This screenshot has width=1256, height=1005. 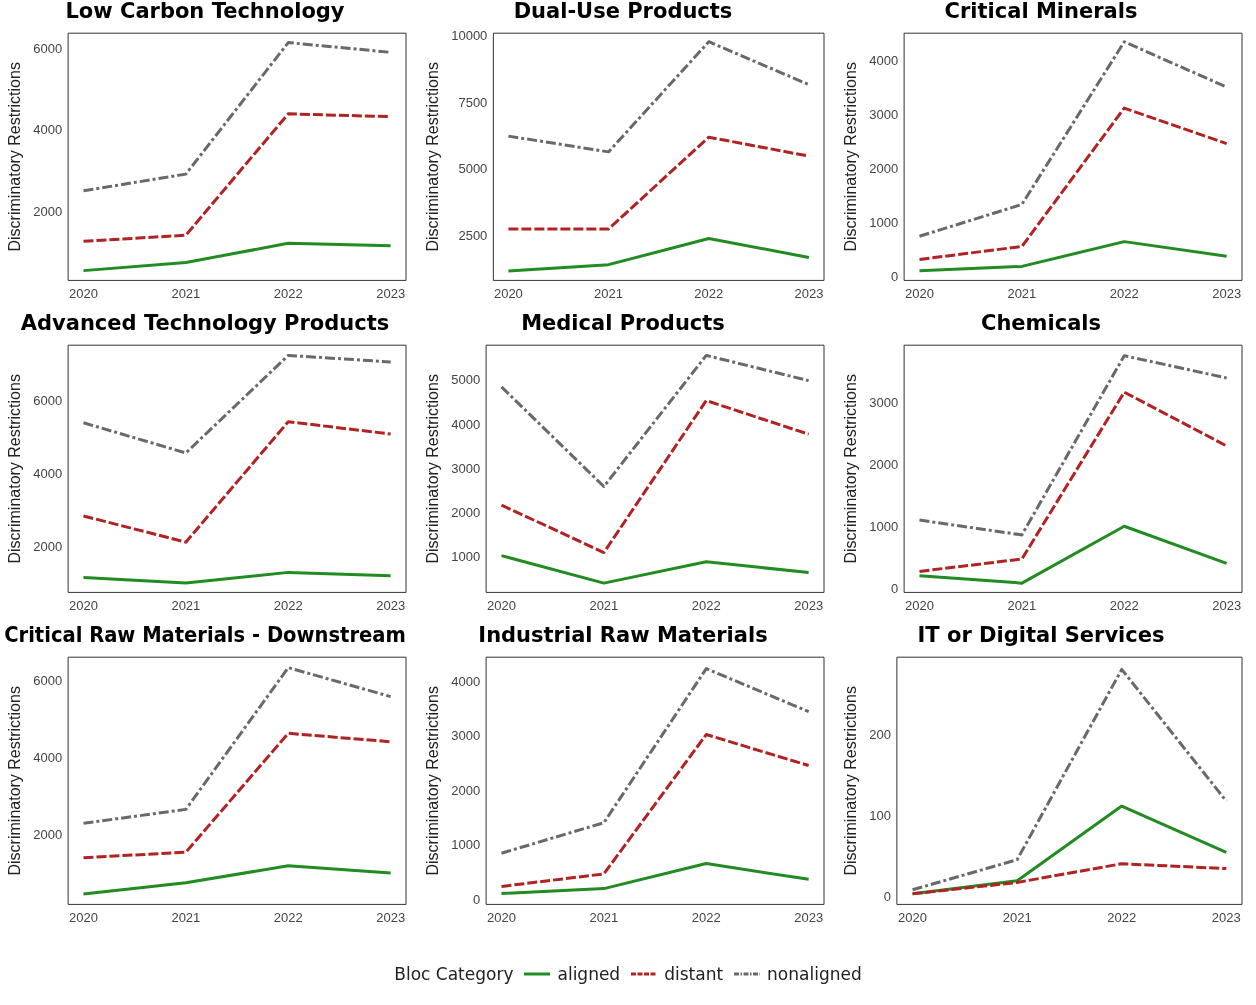 What do you see at coordinates (454, 974) in the screenshot?
I see `legend-title: Bloc Category` at bounding box center [454, 974].